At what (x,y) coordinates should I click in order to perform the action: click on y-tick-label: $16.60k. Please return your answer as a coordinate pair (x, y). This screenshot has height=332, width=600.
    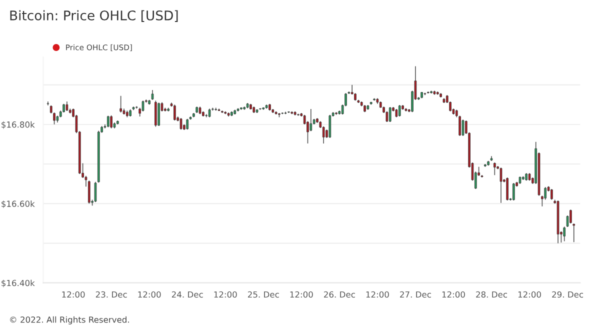
    Looking at the image, I should click on (18, 204).